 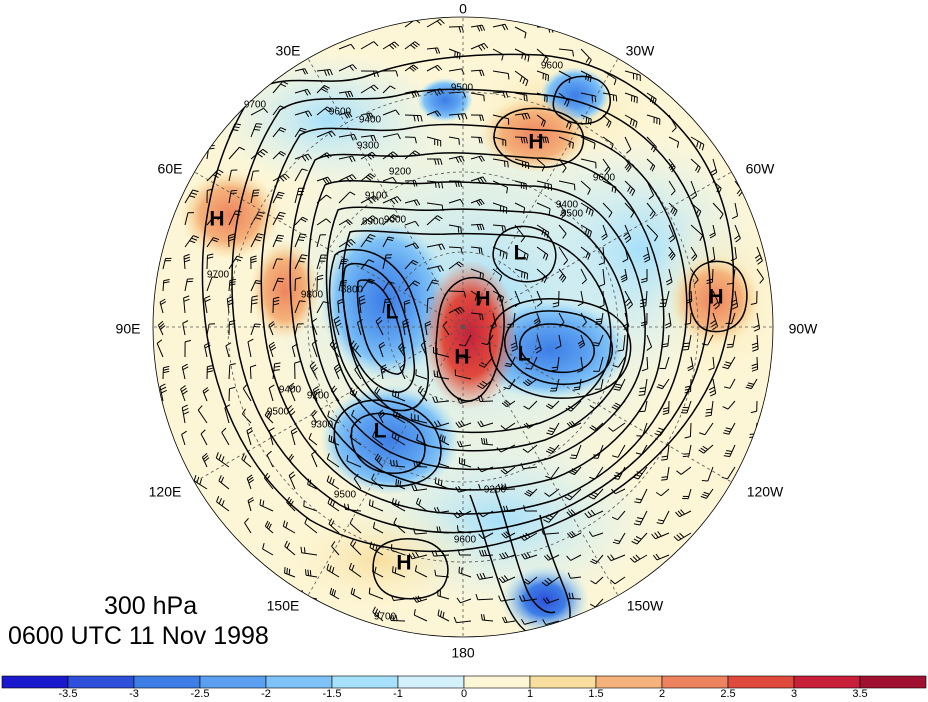 What do you see at coordinates (390, 440) in the screenshot?
I see `shade-blue-low-south` at bounding box center [390, 440].